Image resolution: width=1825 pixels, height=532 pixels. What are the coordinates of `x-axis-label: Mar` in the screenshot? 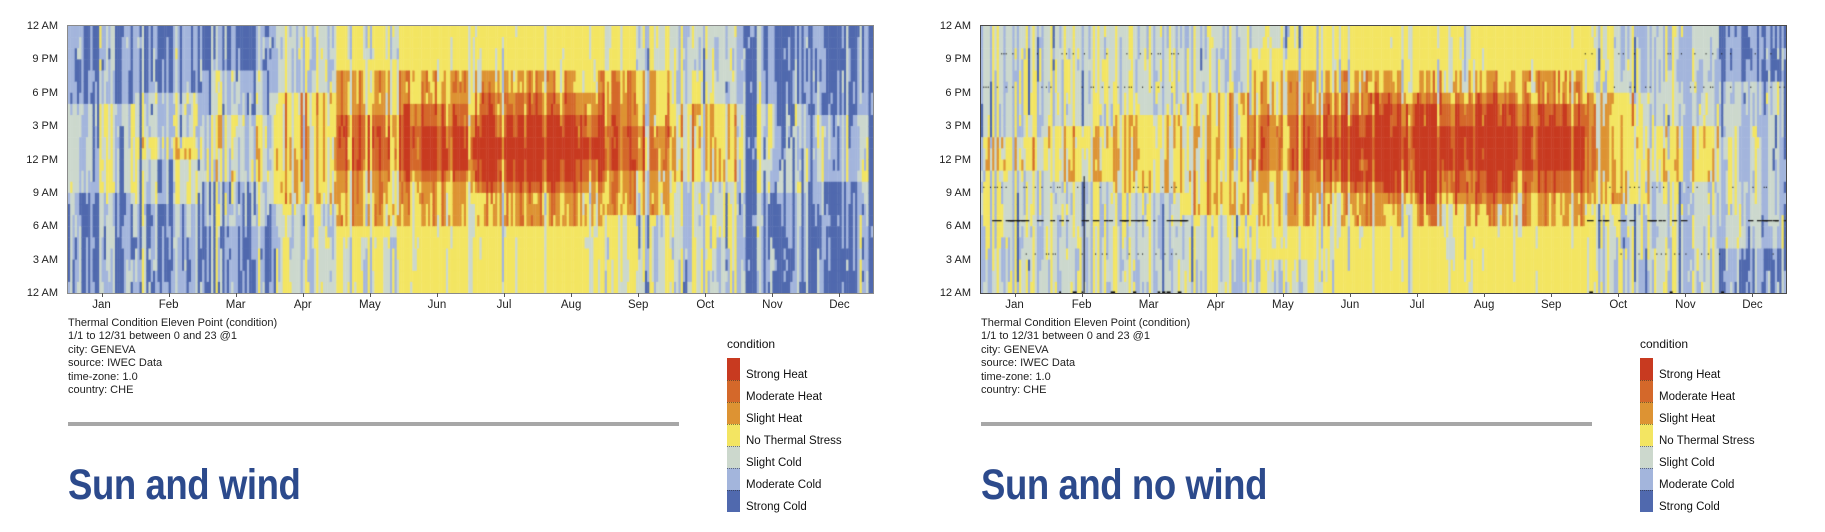 It's located at (1148, 305).